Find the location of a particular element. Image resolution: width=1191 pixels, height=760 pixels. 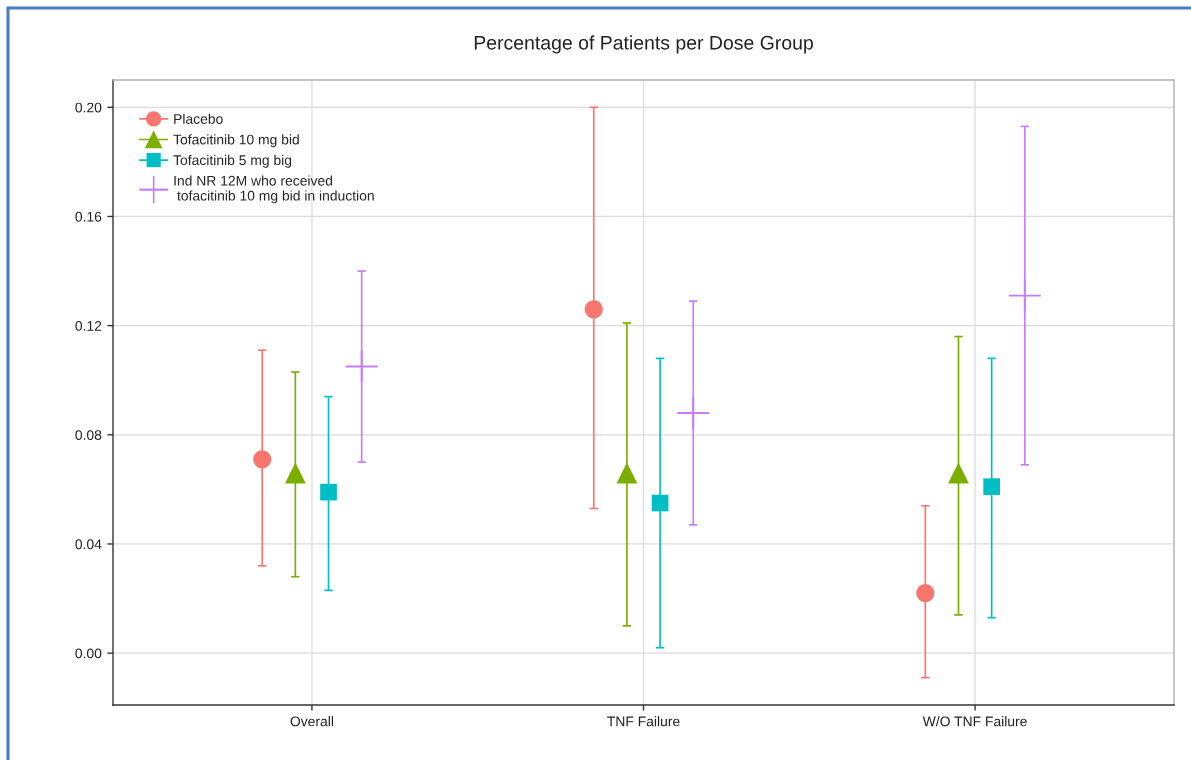

legend-label: Placebo is located at coordinates (198, 118).